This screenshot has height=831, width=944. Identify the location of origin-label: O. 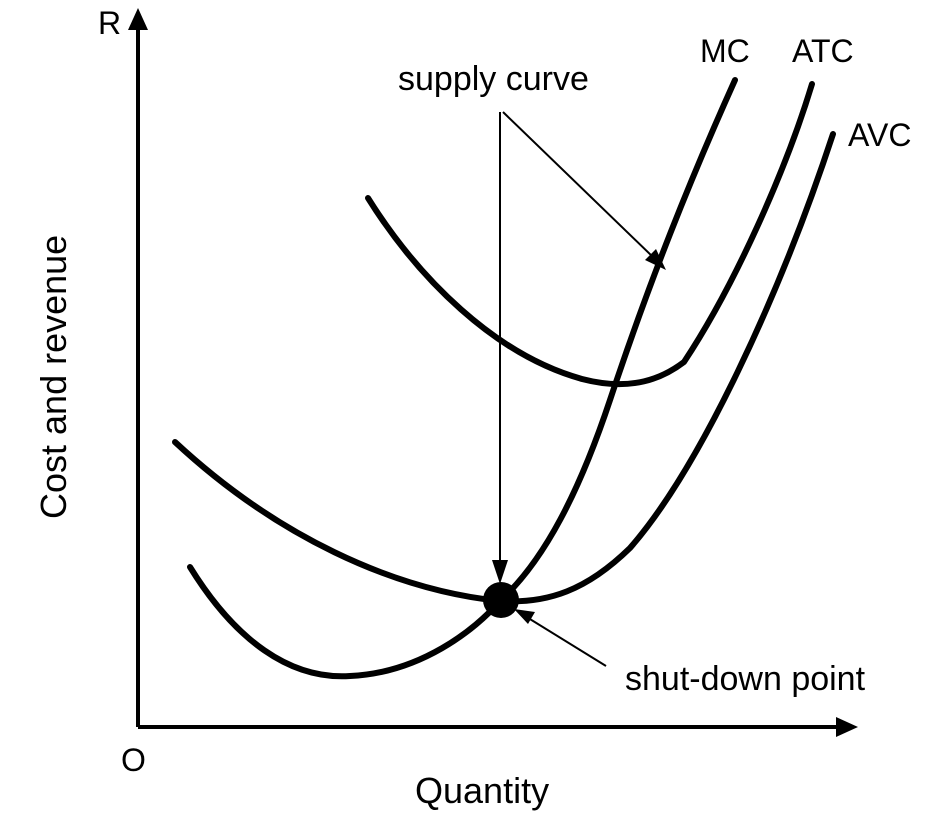
(133, 760).